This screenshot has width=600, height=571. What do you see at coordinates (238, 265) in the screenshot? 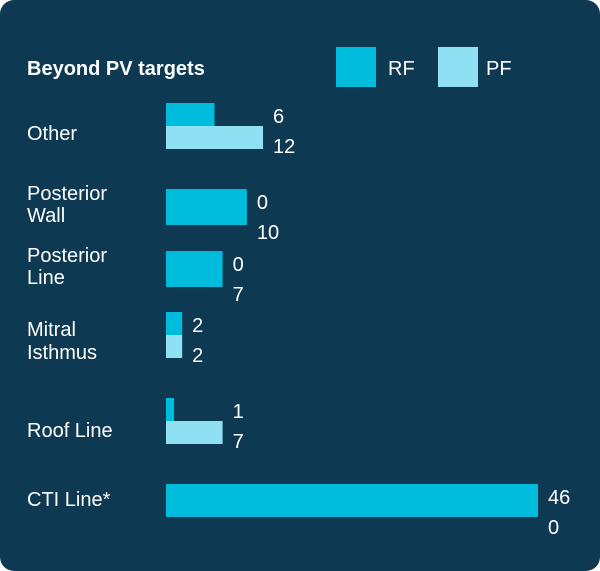
I see `value-label-rf-2: 0` at bounding box center [238, 265].